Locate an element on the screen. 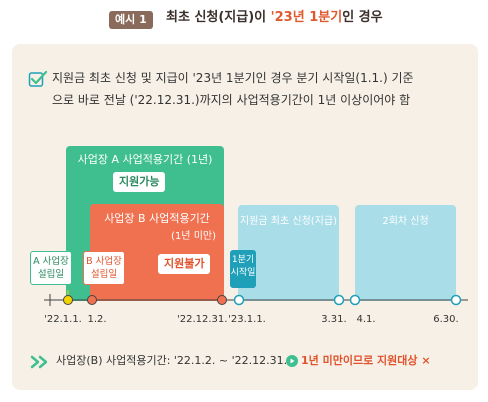  second-application-label: 2회차 신청 is located at coordinates (405, 221).